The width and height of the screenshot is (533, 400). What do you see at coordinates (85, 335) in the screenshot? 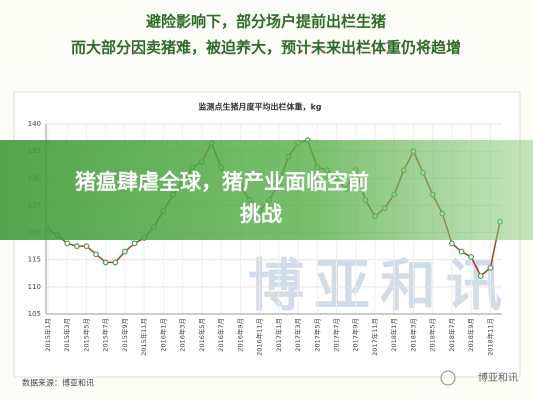
I see `x-tick-label: 2015年5月` at bounding box center [85, 335].